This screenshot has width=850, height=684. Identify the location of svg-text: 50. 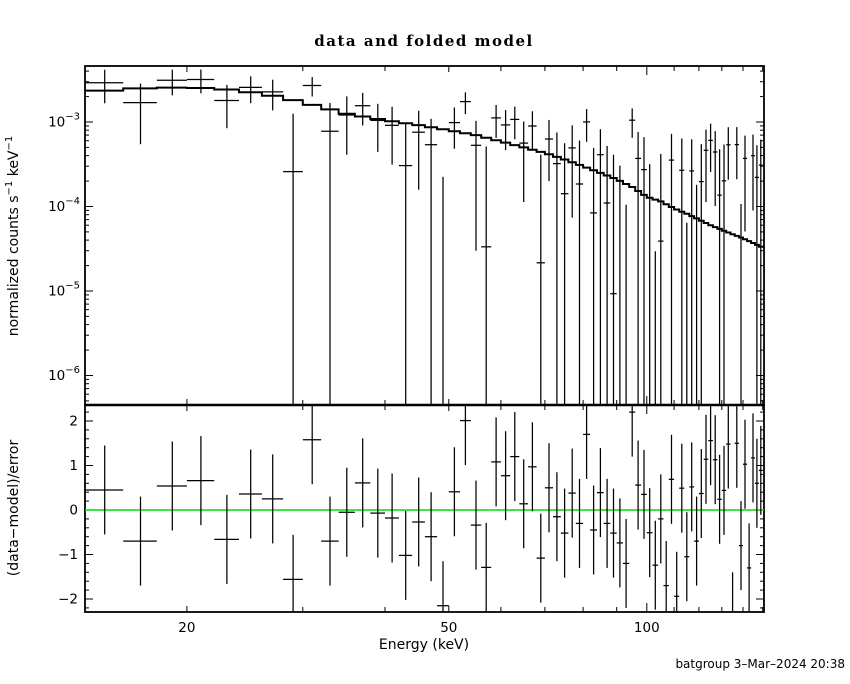
(448, 628).